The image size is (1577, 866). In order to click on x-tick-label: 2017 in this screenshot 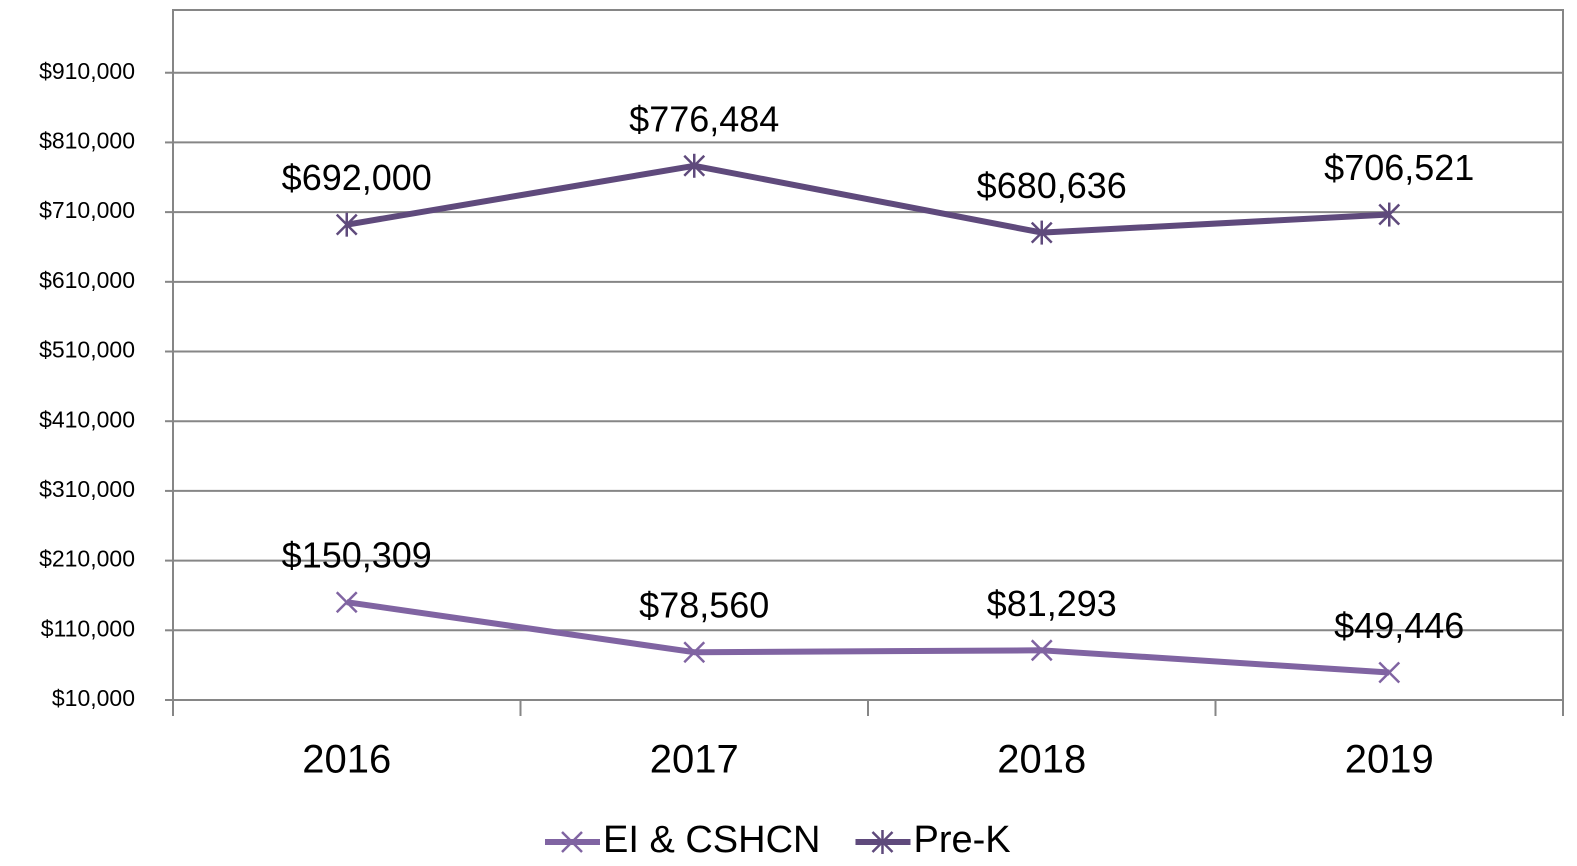, I will do `click(694, 760)`.